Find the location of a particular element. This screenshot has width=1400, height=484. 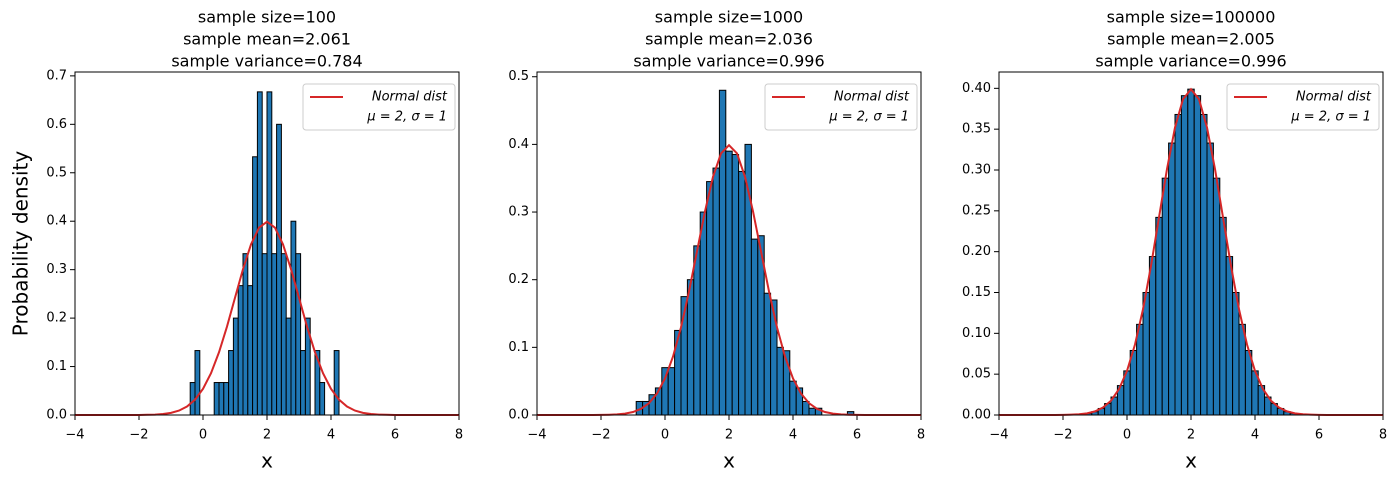

chart-title: sample mean=2.005 is located at coordinates (1191, 39).